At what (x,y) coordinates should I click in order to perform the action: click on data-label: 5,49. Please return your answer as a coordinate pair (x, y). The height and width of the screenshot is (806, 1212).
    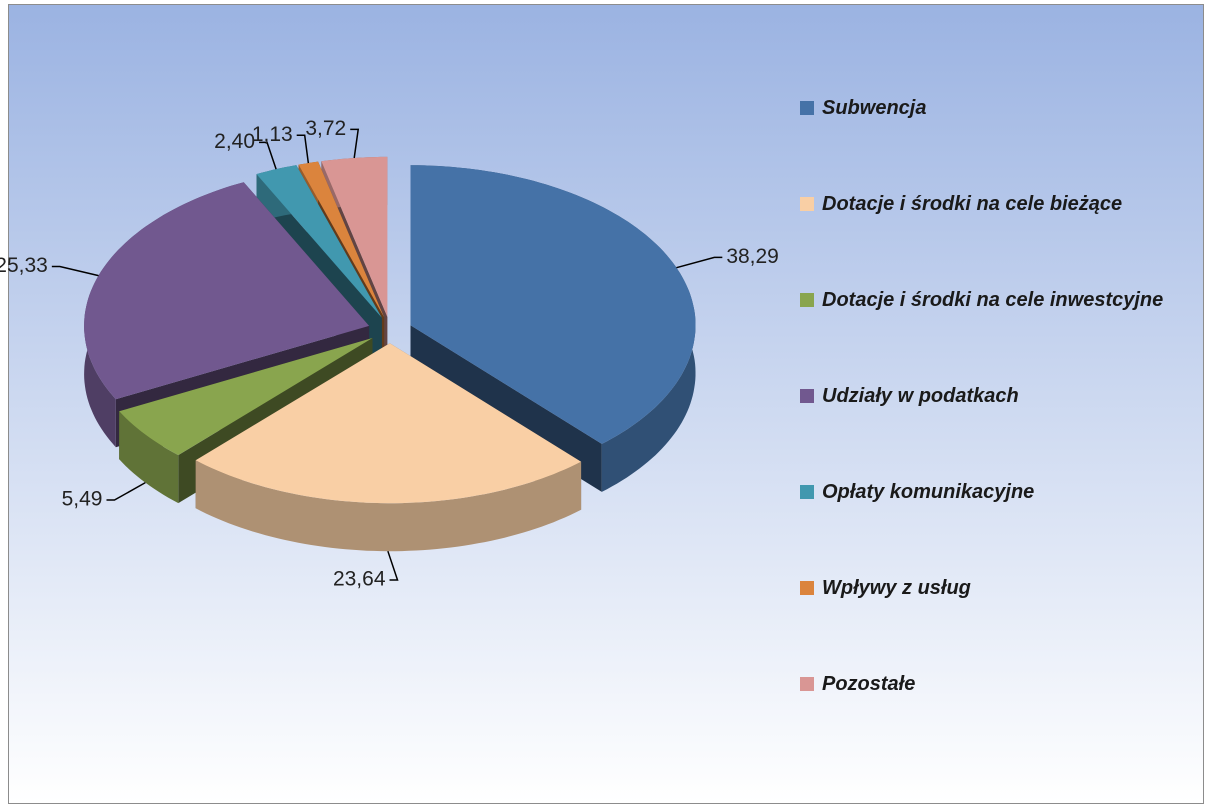
    Looking at the image, I should click on (82, 499).